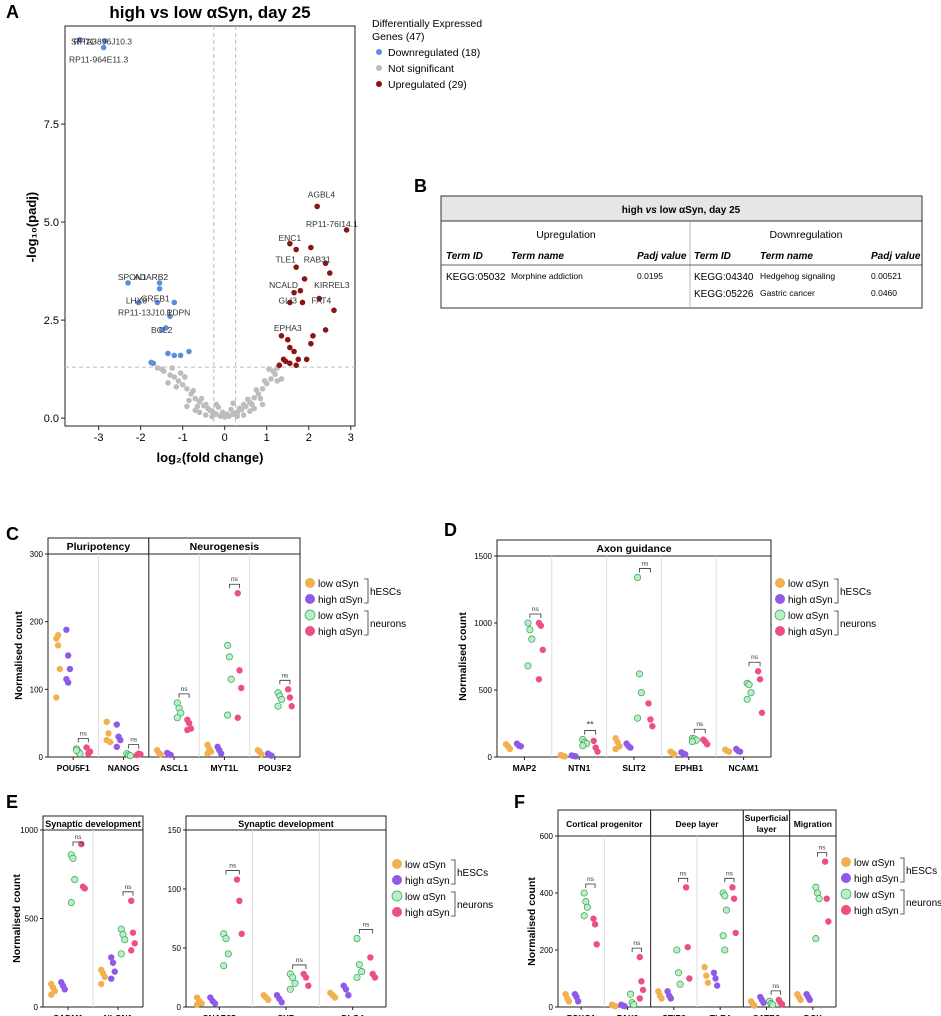  I want to click on gene-name: CTIP2, so click(674, 1014).